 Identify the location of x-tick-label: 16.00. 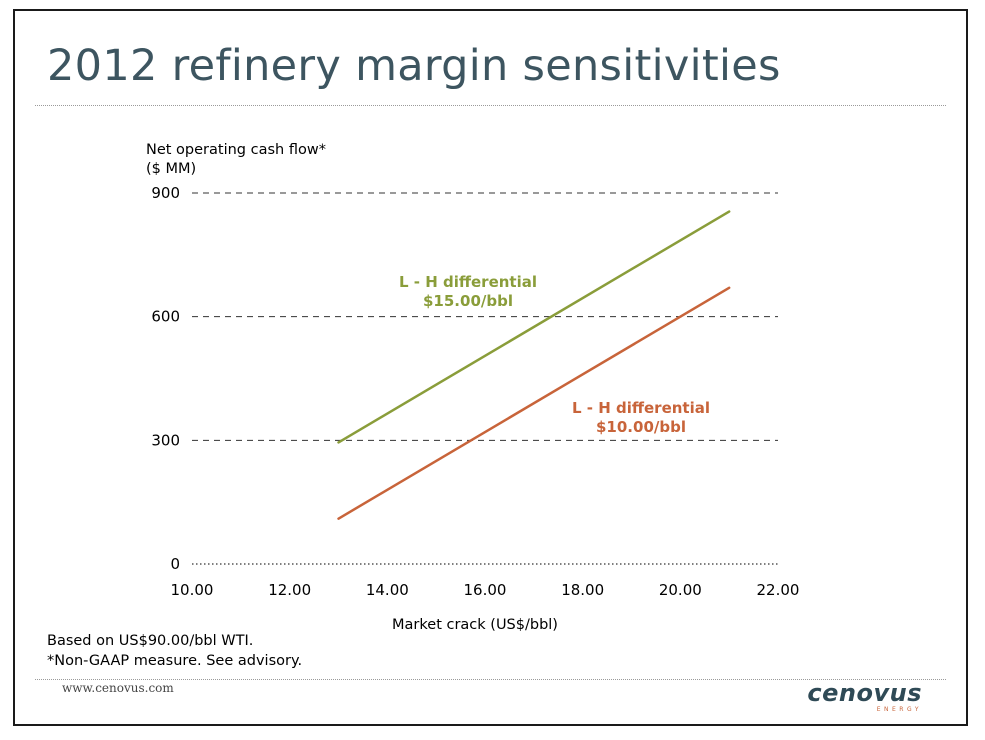
(485, 590).